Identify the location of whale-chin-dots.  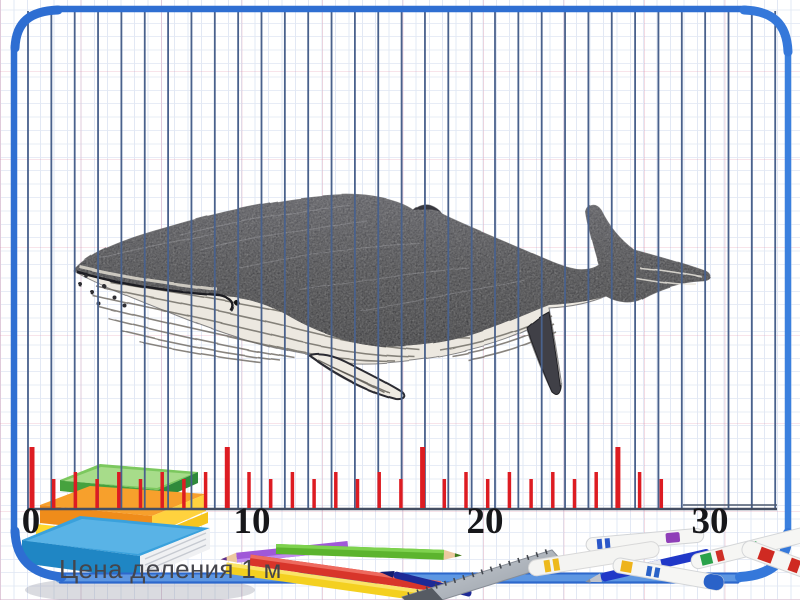
(102, 290).